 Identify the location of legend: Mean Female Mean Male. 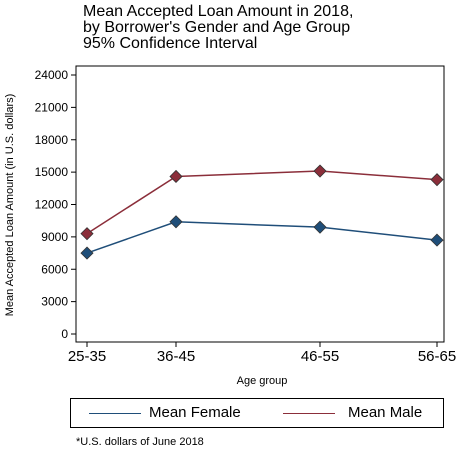
(257, 413).